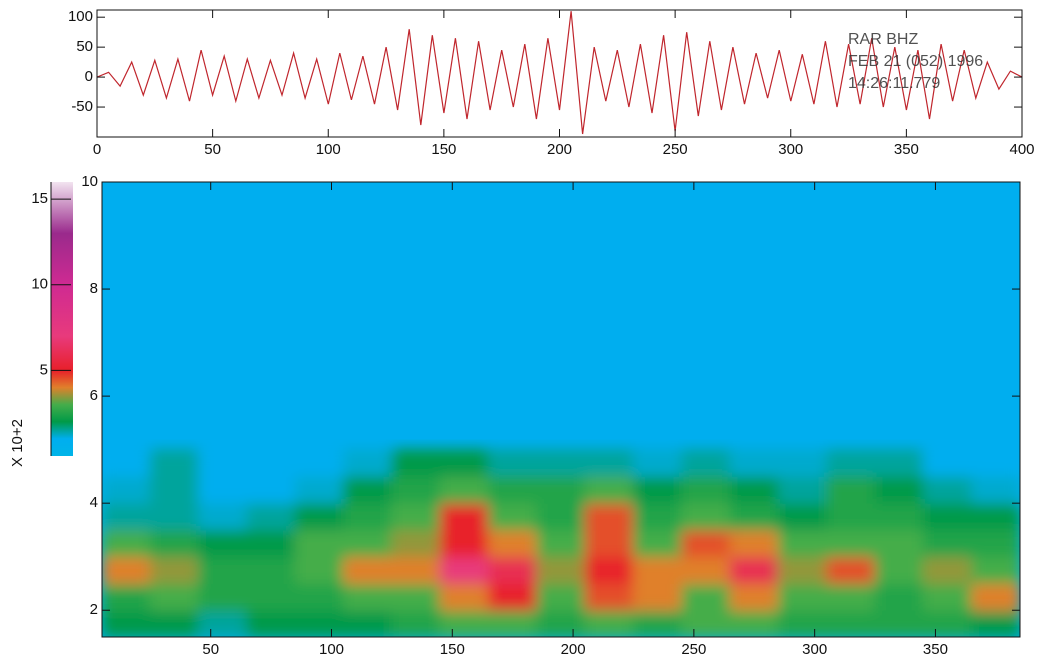 This screenshot has width=1042, height=668. I want to click on colorbar-tick-label: 15, so click(39, 198).